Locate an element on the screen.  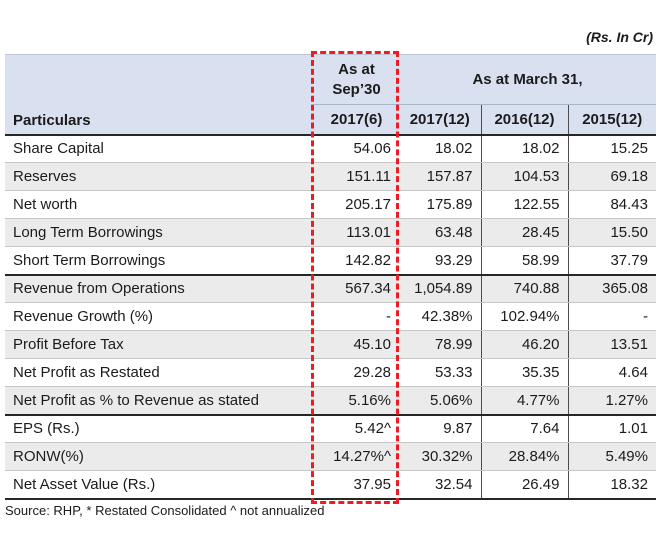
cell-value: 37.79 is located at coordinates (611, 261).